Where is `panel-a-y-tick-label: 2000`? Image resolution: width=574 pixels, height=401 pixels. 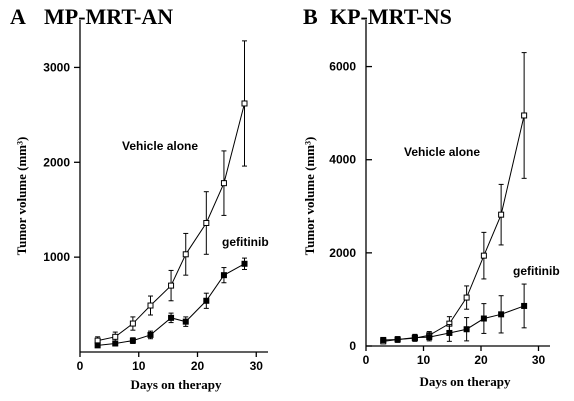 panel-a-y-tick-label: 2000 is located at coordinates (56, 162).